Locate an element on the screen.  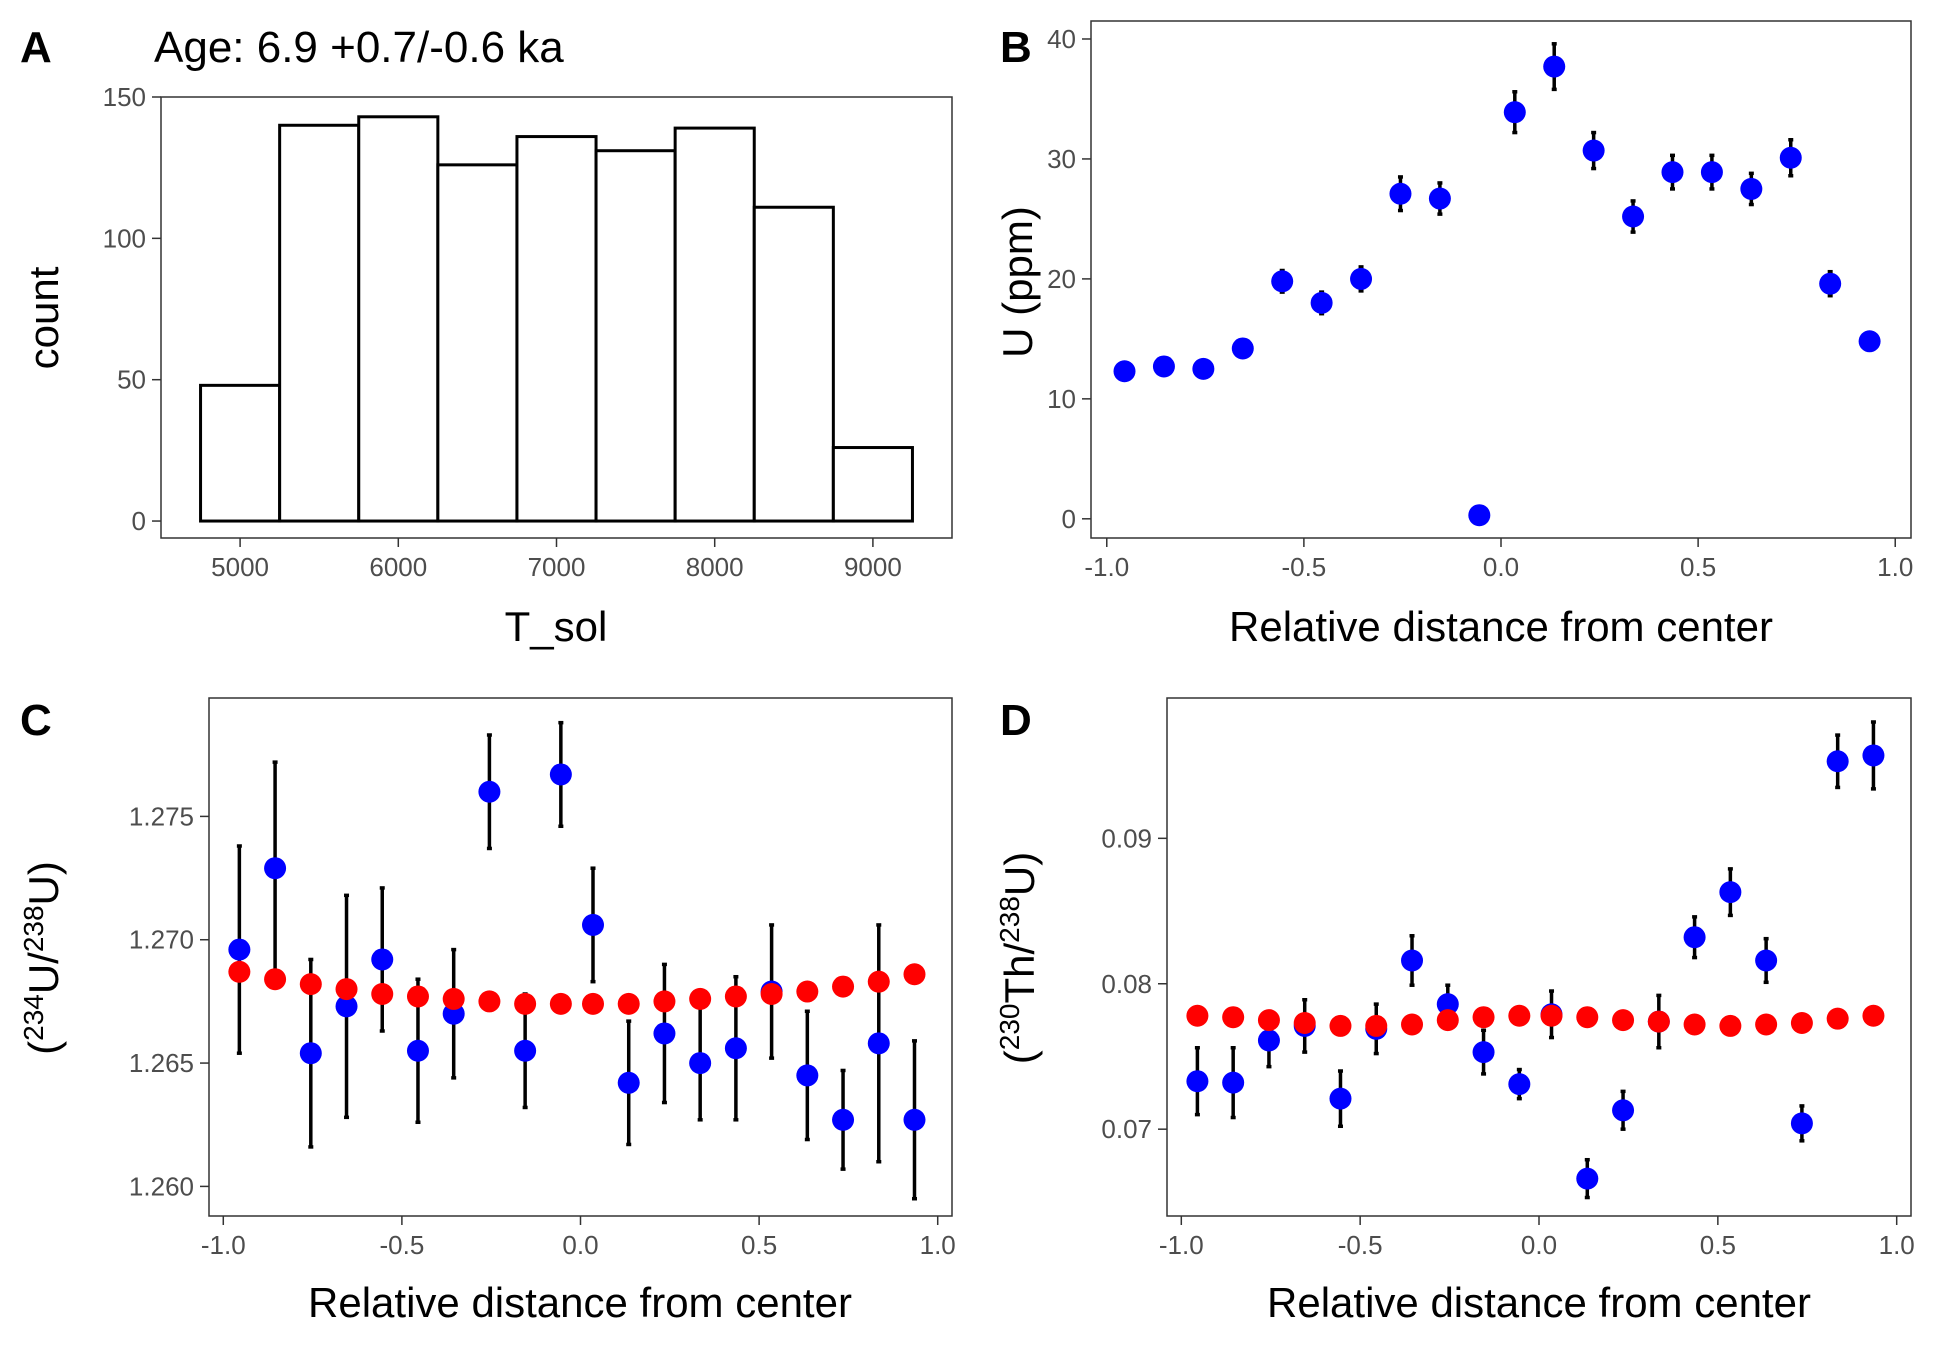
panel-a-x-axis-title: T_sol is located at coordinates (556, 626).